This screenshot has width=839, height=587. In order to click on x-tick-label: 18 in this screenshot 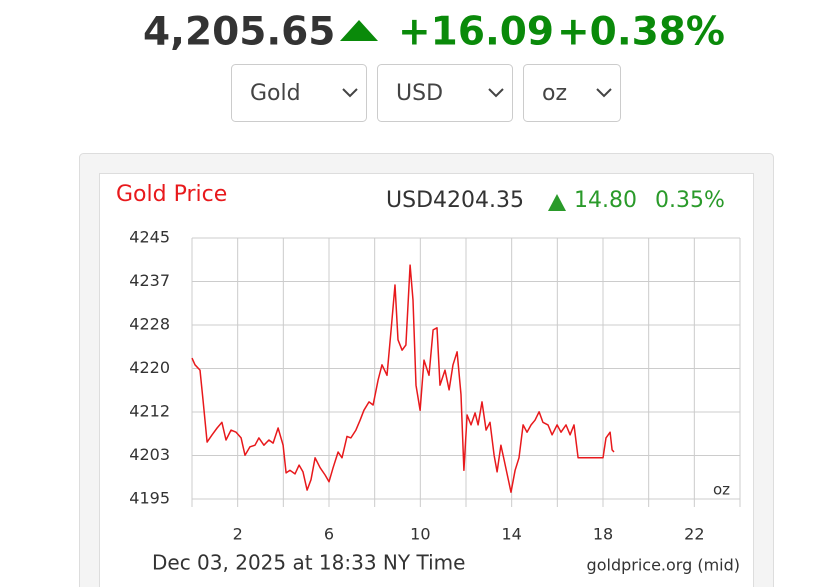, I will do `click(603, 534)`.